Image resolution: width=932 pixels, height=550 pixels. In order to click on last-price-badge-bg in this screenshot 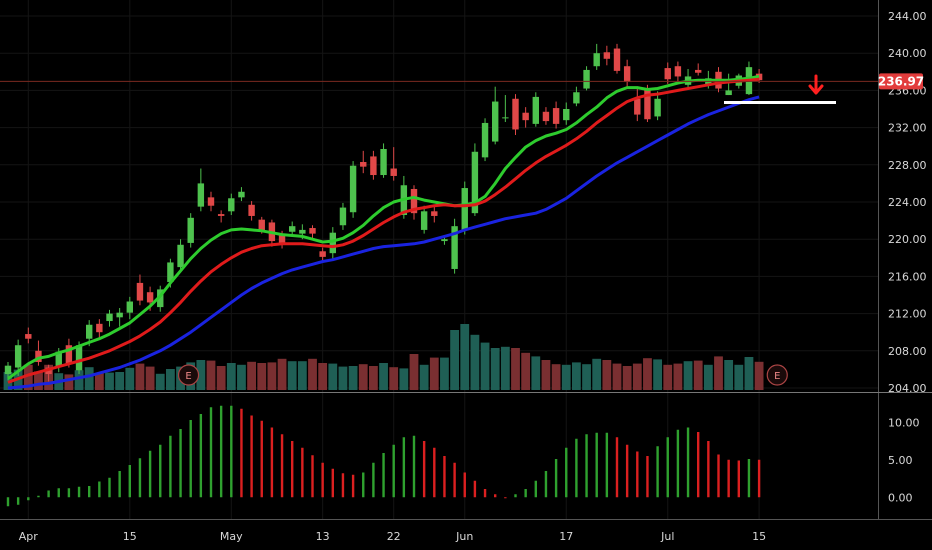, I will do `click(901, 81)`.